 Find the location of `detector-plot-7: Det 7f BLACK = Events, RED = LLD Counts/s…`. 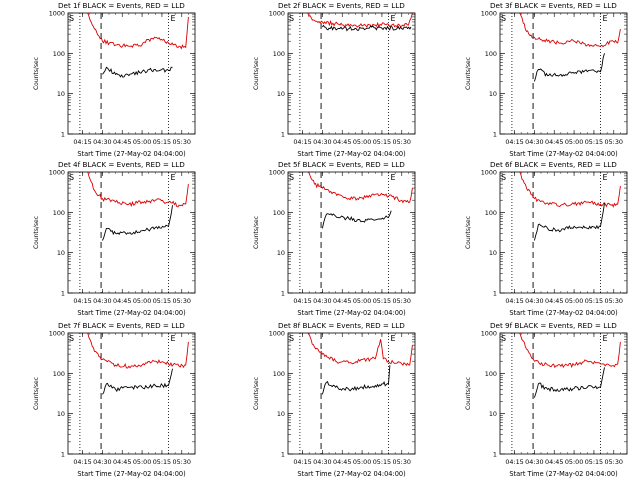

detector-plot-7: Det 7f BLACK = Events, RED = LLD Counts/s… is located at coordinates (114, 399).